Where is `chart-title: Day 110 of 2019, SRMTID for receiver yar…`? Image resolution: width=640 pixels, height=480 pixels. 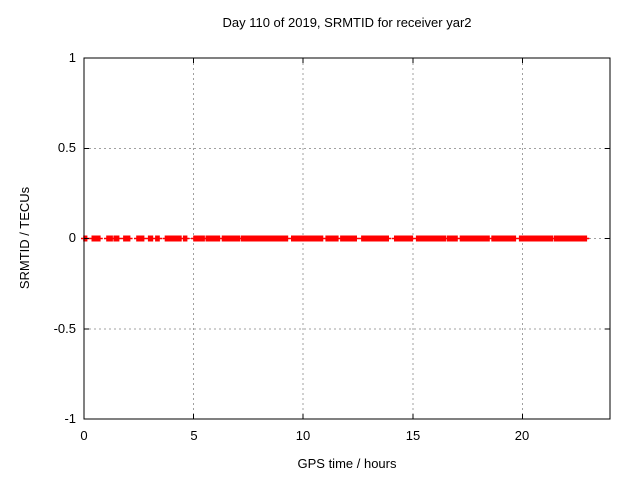 chart-title: Day 110 of 2019, SRMTID for receiver yar… is located at coordinates (347, 22).